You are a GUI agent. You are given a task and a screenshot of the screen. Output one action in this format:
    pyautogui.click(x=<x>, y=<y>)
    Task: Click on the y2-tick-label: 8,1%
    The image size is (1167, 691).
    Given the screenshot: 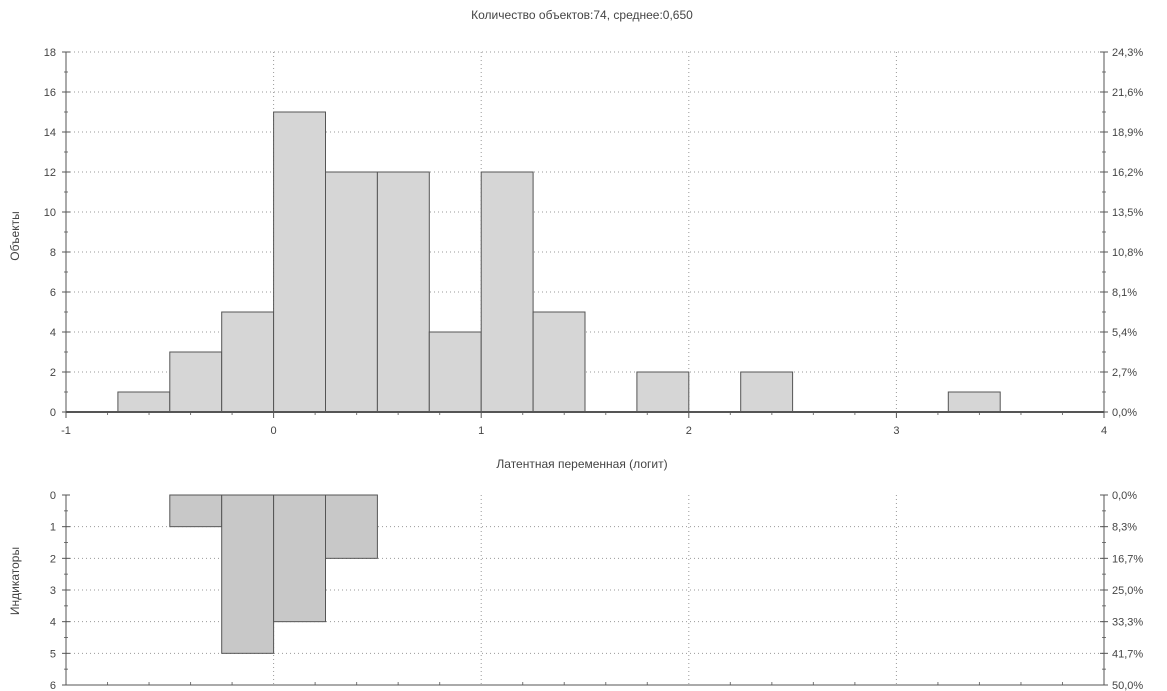 What is the action you would take?
    pyautogui.click(x=1124, y=293)
    